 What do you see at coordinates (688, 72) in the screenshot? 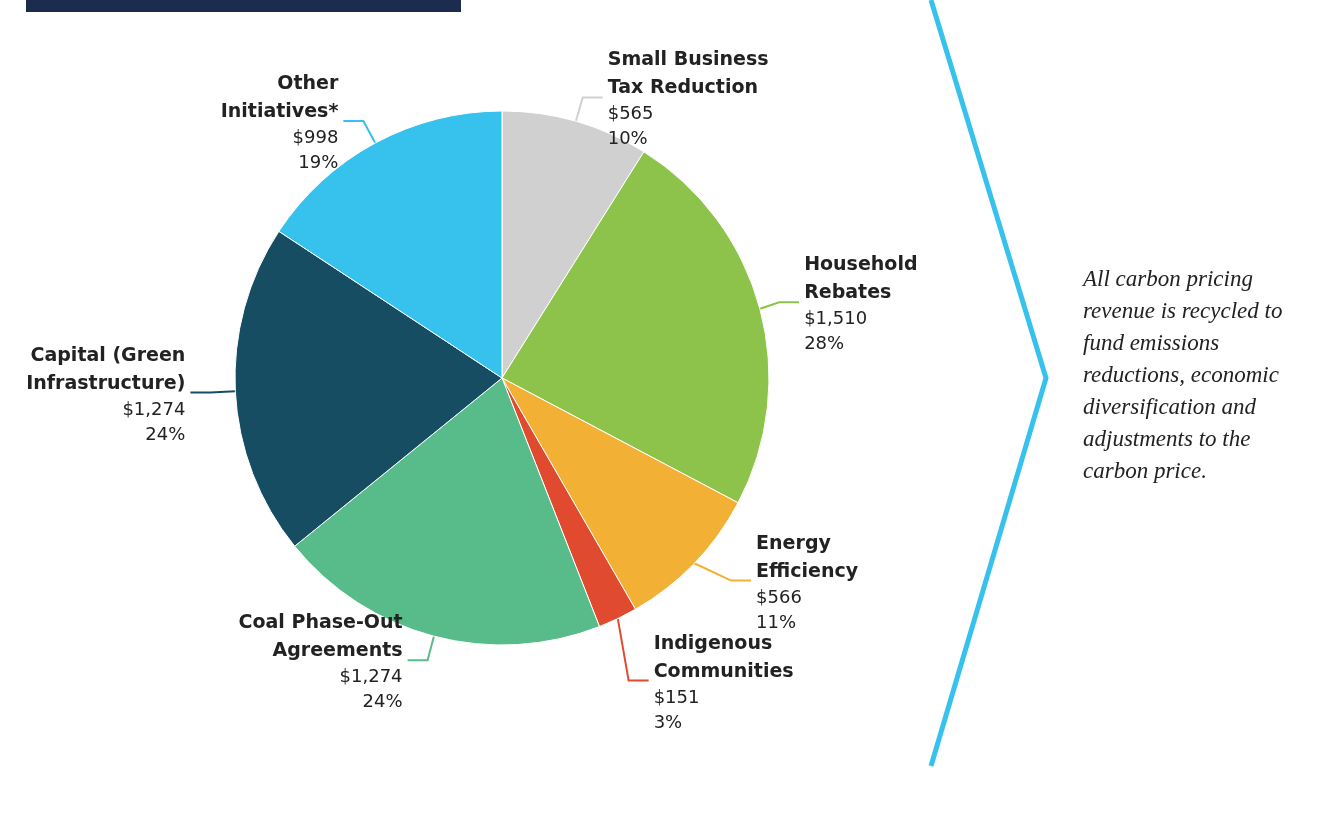
I see `slice-label: Small Business Tax Reduction` at bounding box center [688, 72].